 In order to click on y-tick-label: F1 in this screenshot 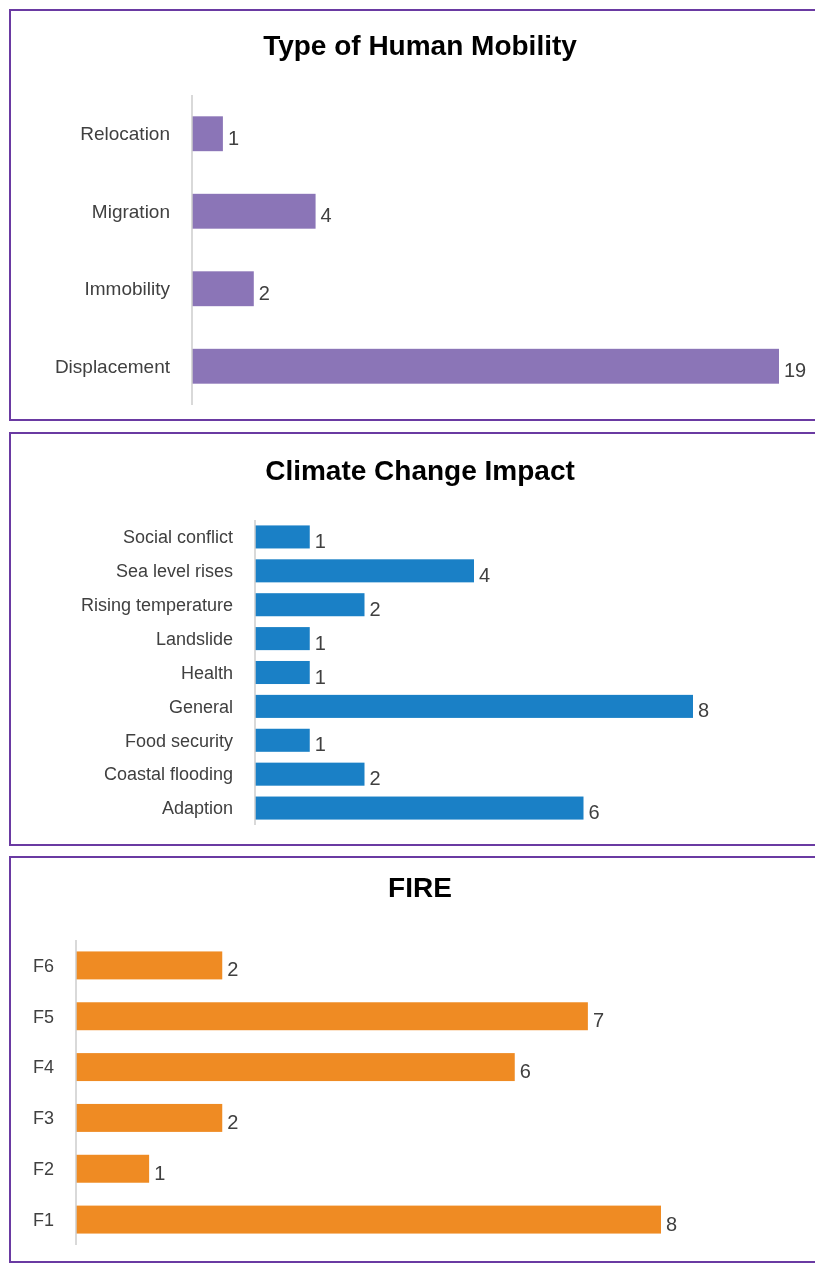, I will do `click(43, 1219)`.